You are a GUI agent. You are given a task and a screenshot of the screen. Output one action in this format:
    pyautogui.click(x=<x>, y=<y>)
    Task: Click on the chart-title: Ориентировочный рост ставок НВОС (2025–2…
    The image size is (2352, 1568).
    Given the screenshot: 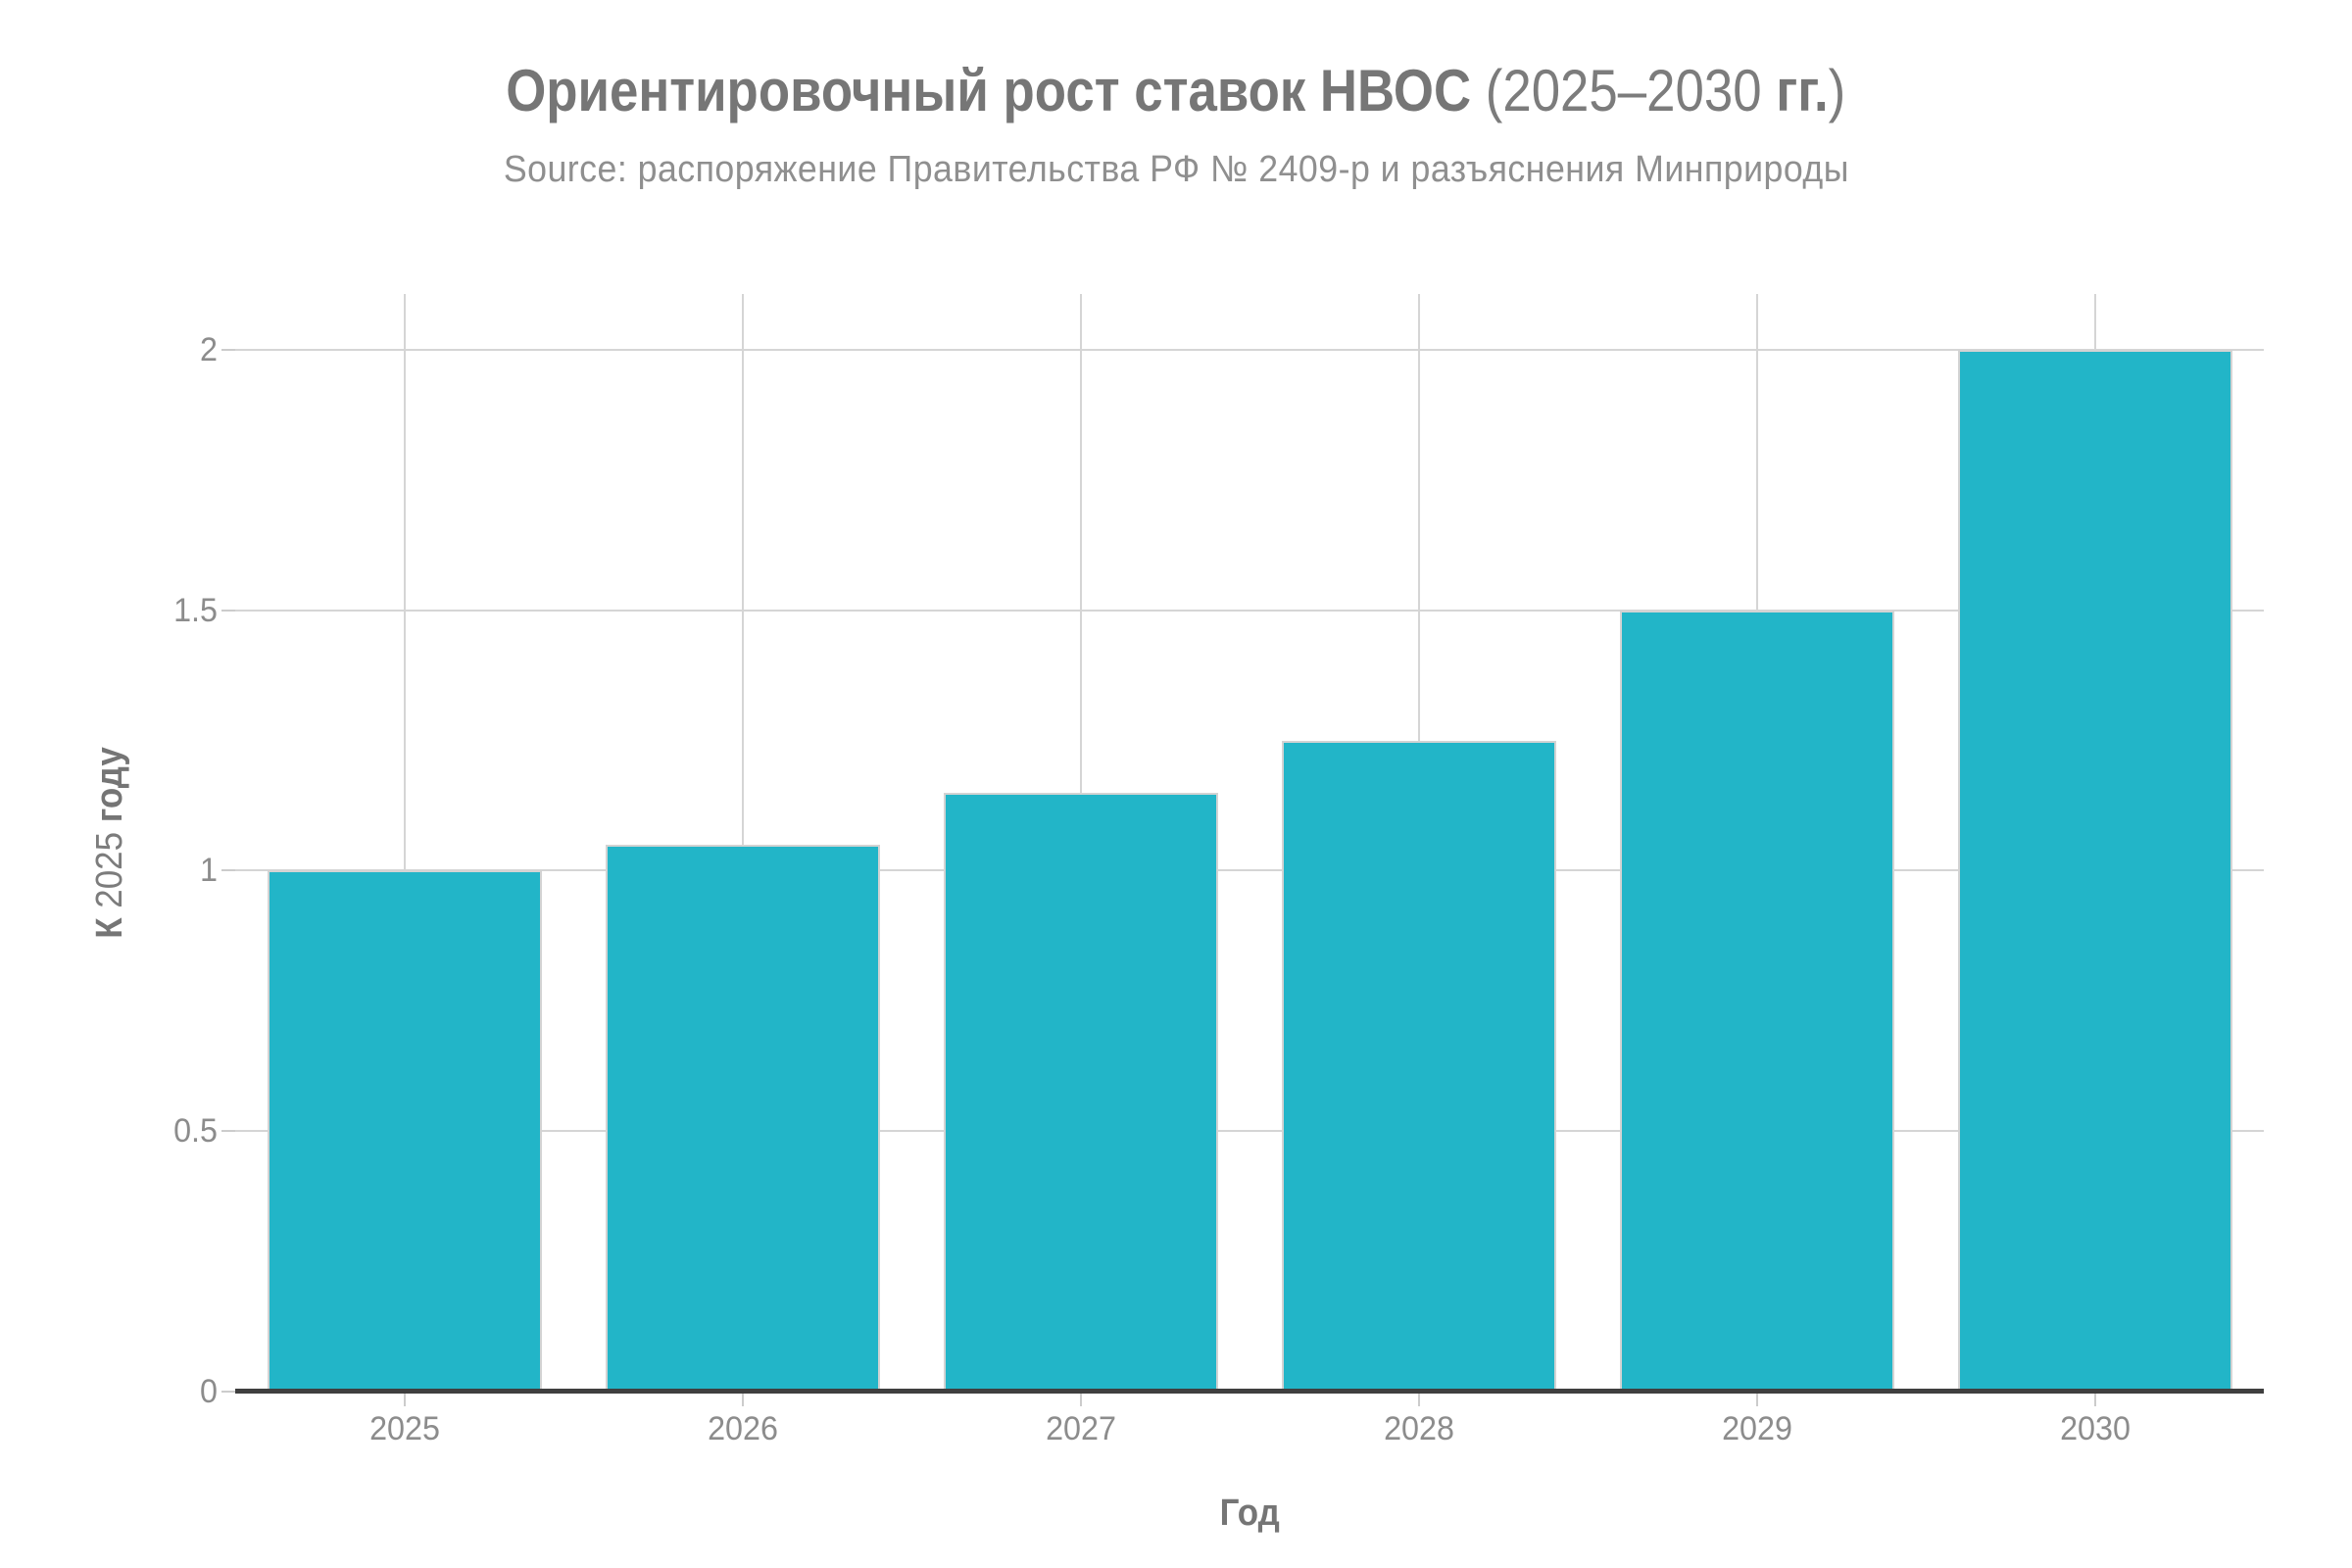 What is the action you would take?
    pyautogui.click(x=1176, y=91)
    